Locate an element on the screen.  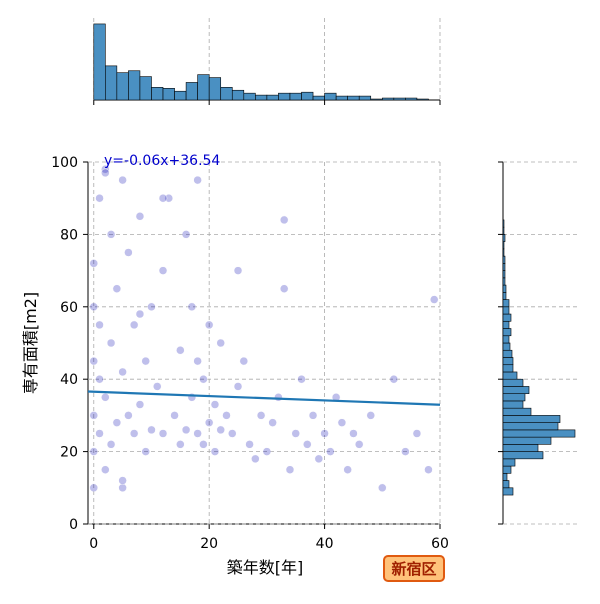
regression-line is located at coordinates (264, 398).